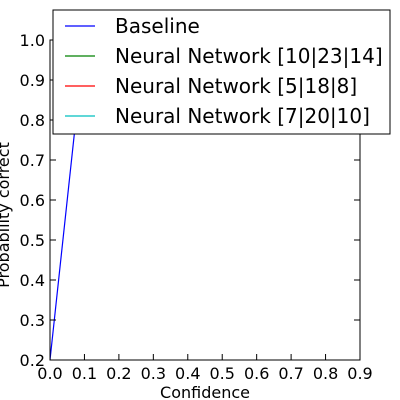 Image resolution: width=400 pixels, height=400 pixels. What do you see at coordinates (325, 373) in the screenshot?
I see `x-tick-label: 0.8` at bounding box center [325, 373].